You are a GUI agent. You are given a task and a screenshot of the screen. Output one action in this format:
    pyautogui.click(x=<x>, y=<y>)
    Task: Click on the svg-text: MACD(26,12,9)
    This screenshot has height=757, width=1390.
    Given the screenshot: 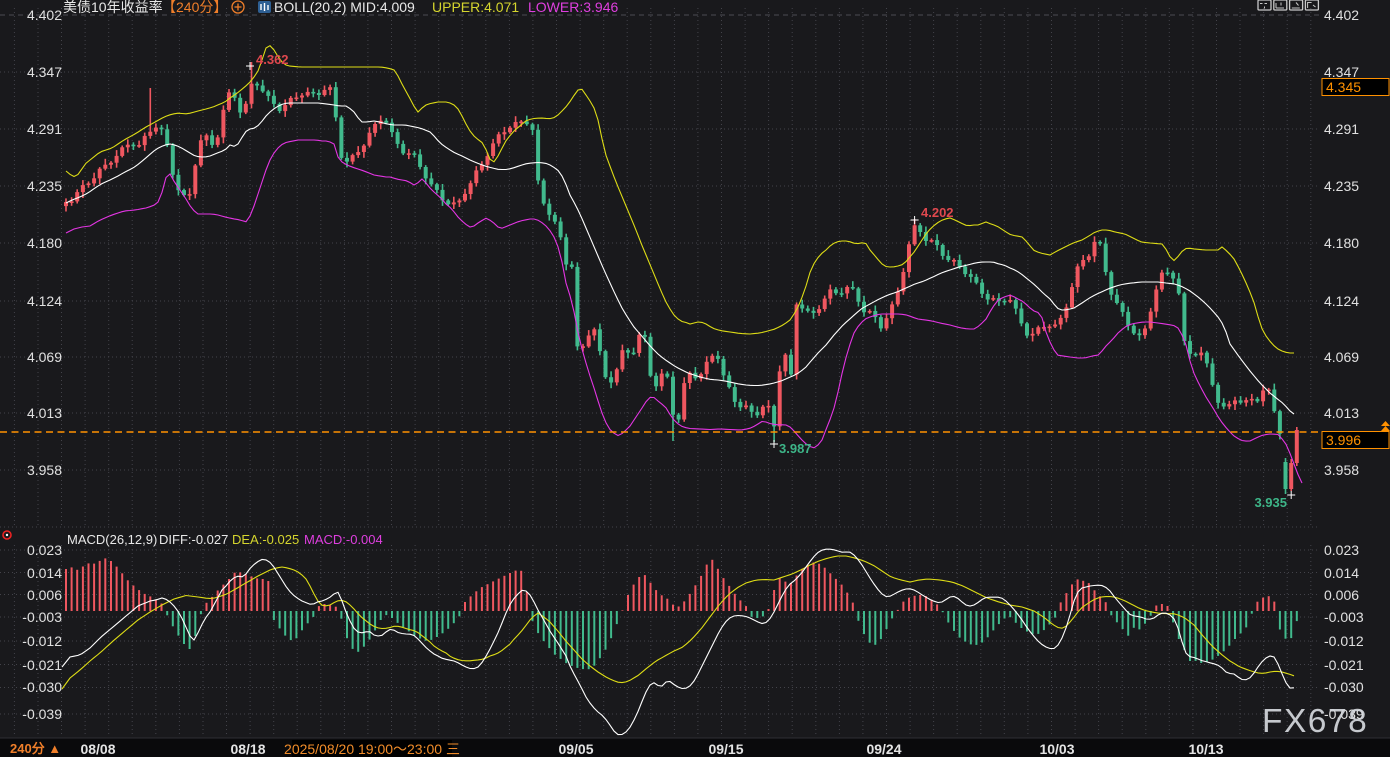 What is the action you would take?
    pyautogui.click(x=112, y=539)
    